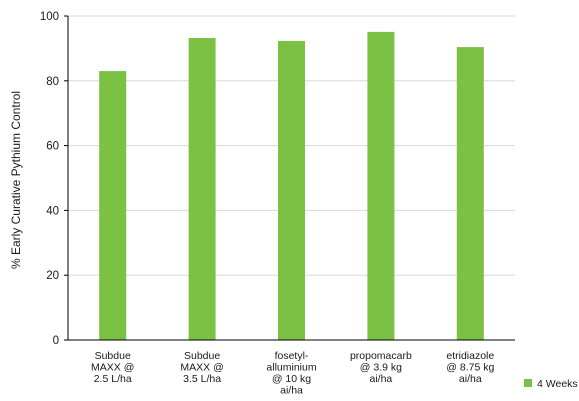 This screenshot has width=579, height=401. What do you see at coordinates (52, 276) in the screenshot?
I see `y-tick-label: 20` at bounding box center [52, 276].